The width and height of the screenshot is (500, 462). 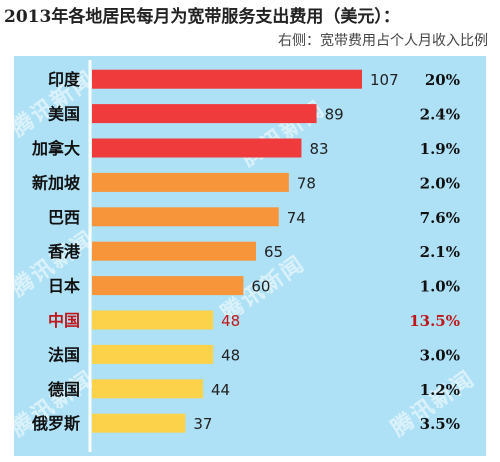 What do you see at coordinates (440, 115) in the screenshot?
I see `percent-label: 2.4%` at bounding box center [440, 115].